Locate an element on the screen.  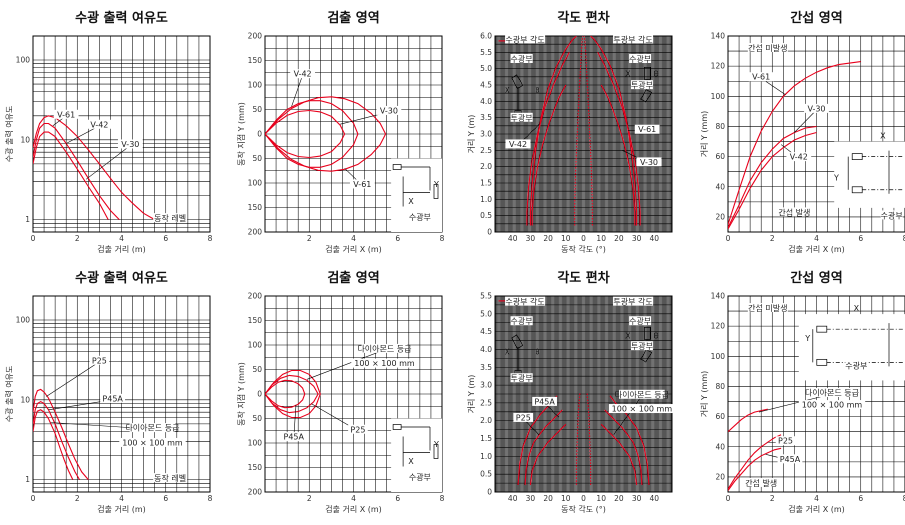
sensor-schematic is located at coordinates (415, 445).